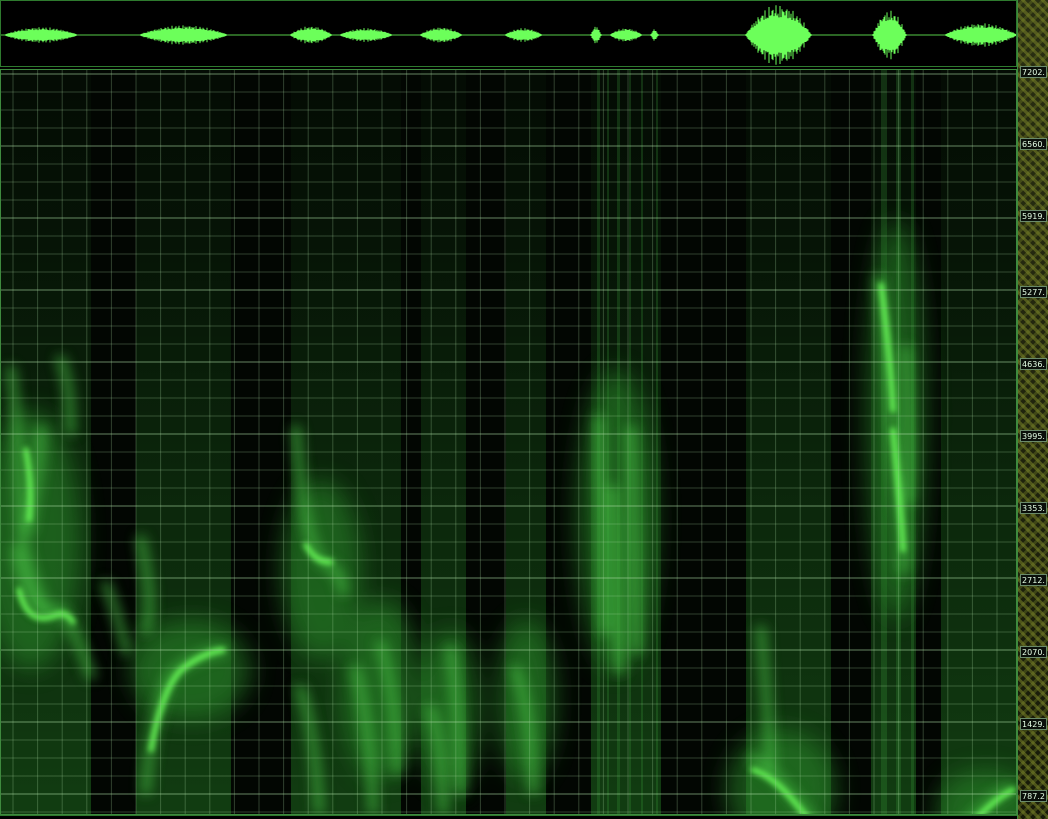 The image size is (1048, 819). I want to click on waveform-trace, so click(508, 35).